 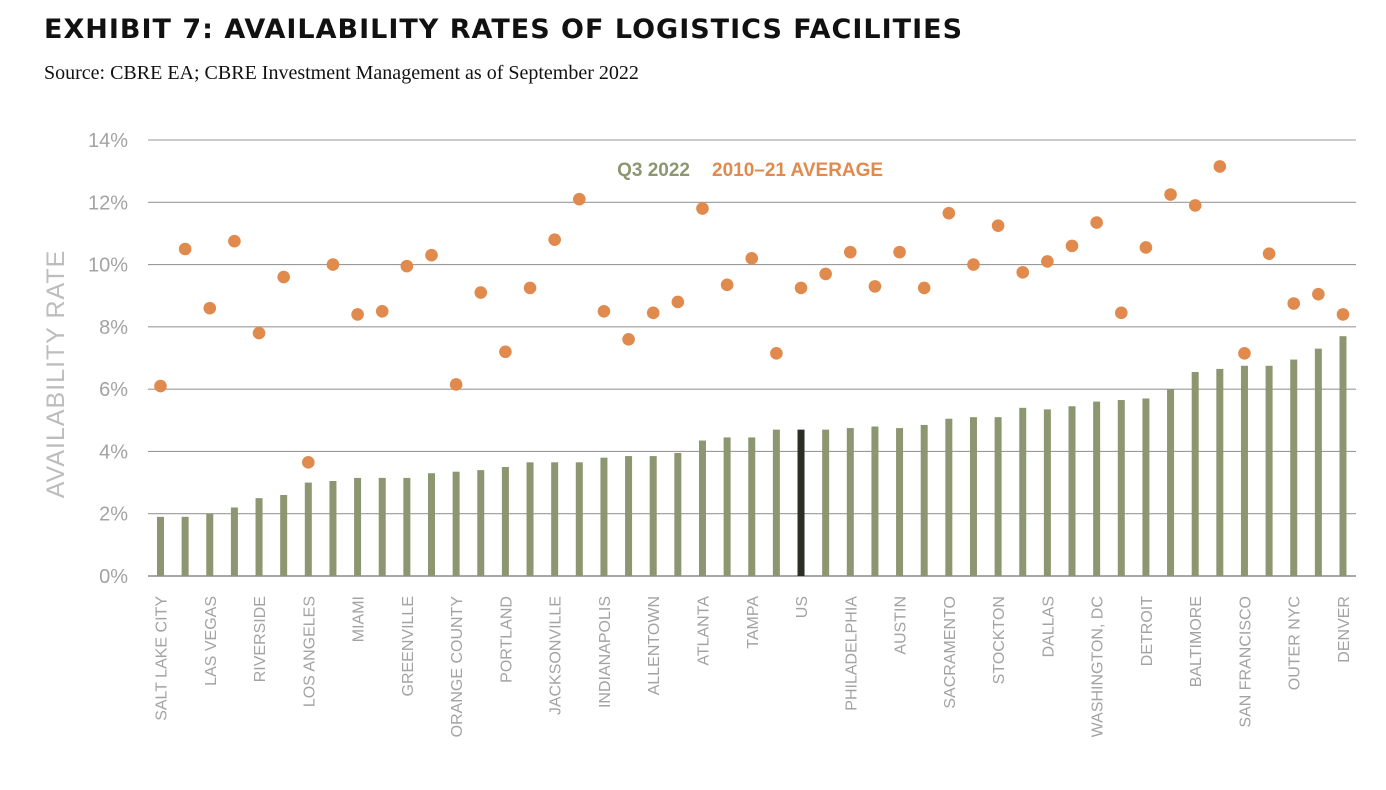 I want to click on y-axis-ticks: 0% 2% 4% 6% 8% 10% 12% 14%, so click(x=108, y=359).